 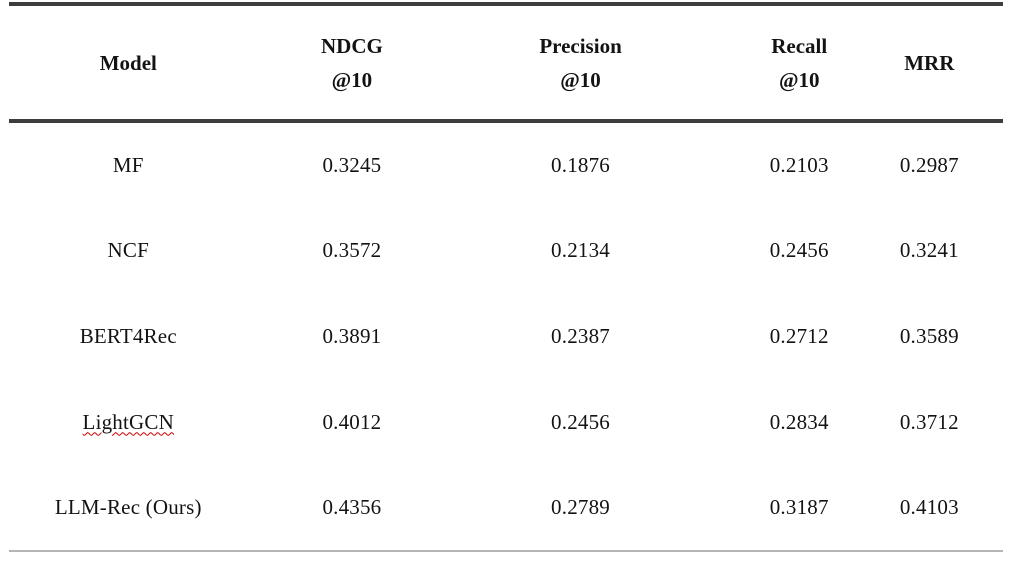 What do you see at coordinates (580, 507) in the screenshot?
I see `cell-precision10: 0.2789` at bounding box center [580, 507].